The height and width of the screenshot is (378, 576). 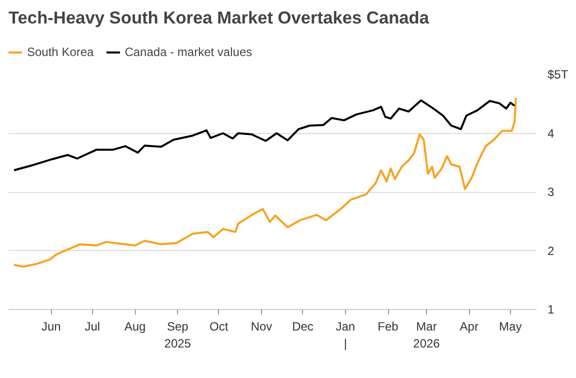 What do you see at coordinates (60, 52) in the screenshot?
I see `legend-label: South Korea` at bounding box center [60, 52].